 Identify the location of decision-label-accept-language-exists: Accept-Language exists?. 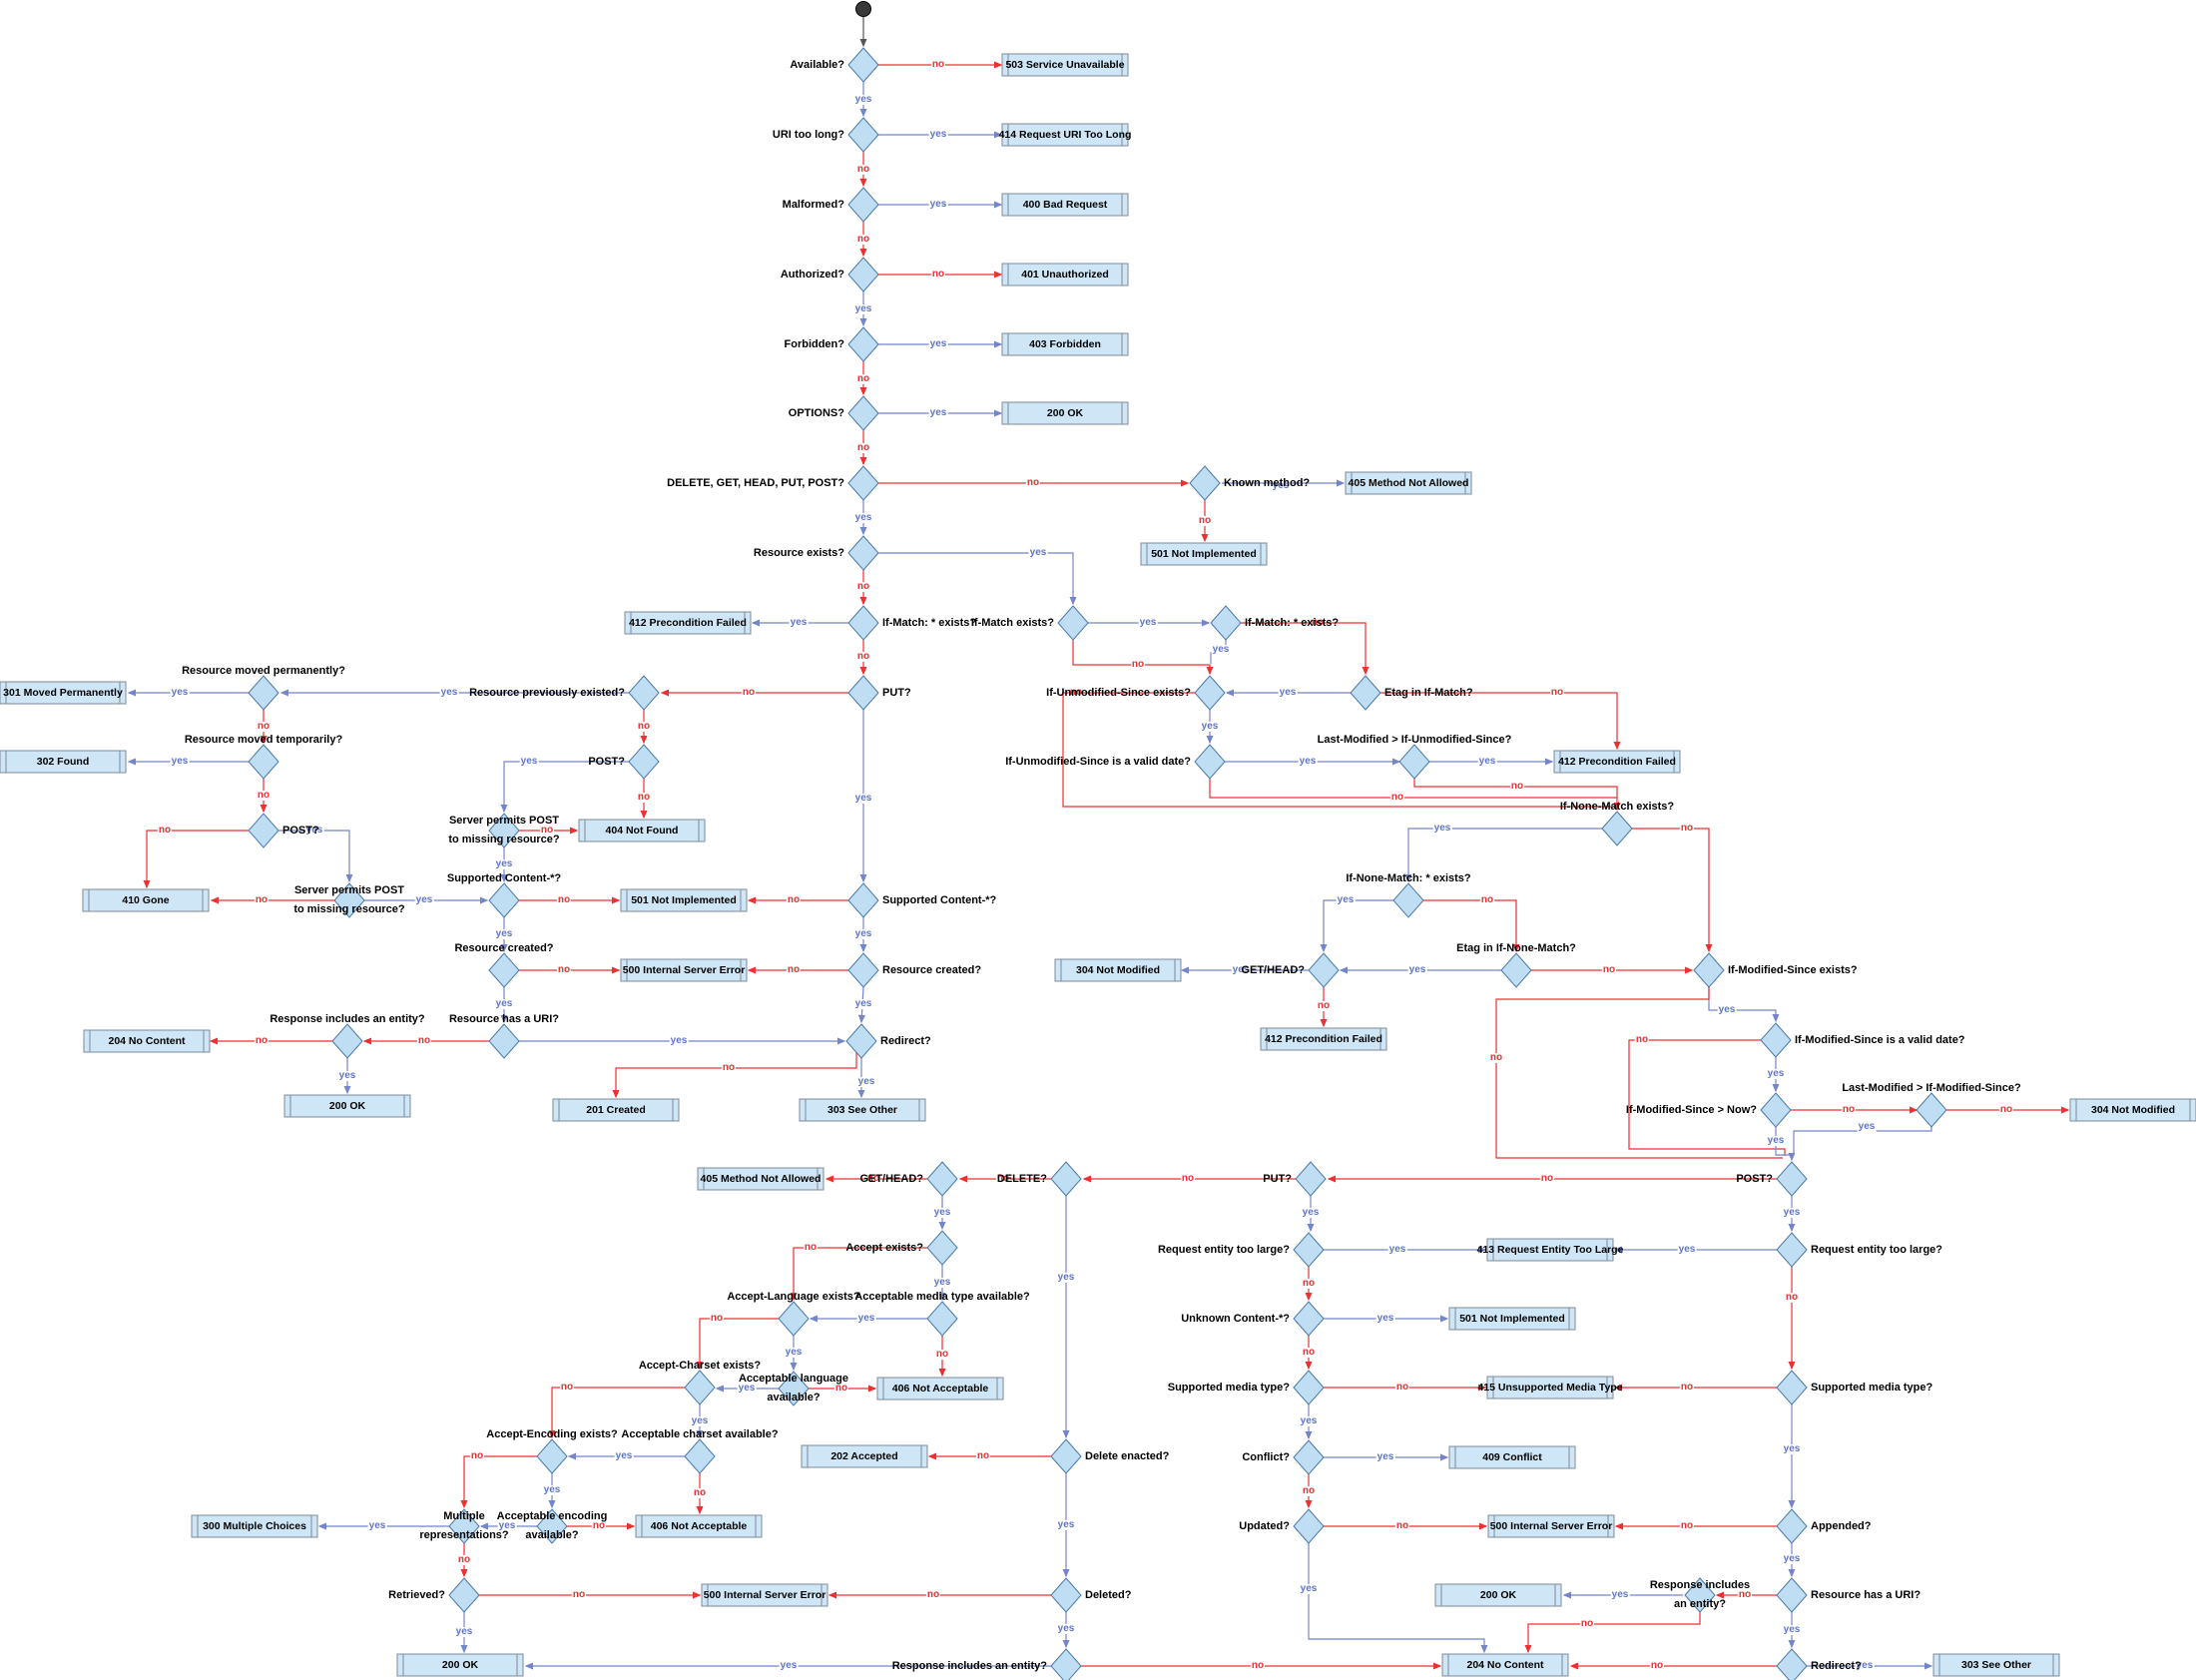
(793, 1297).